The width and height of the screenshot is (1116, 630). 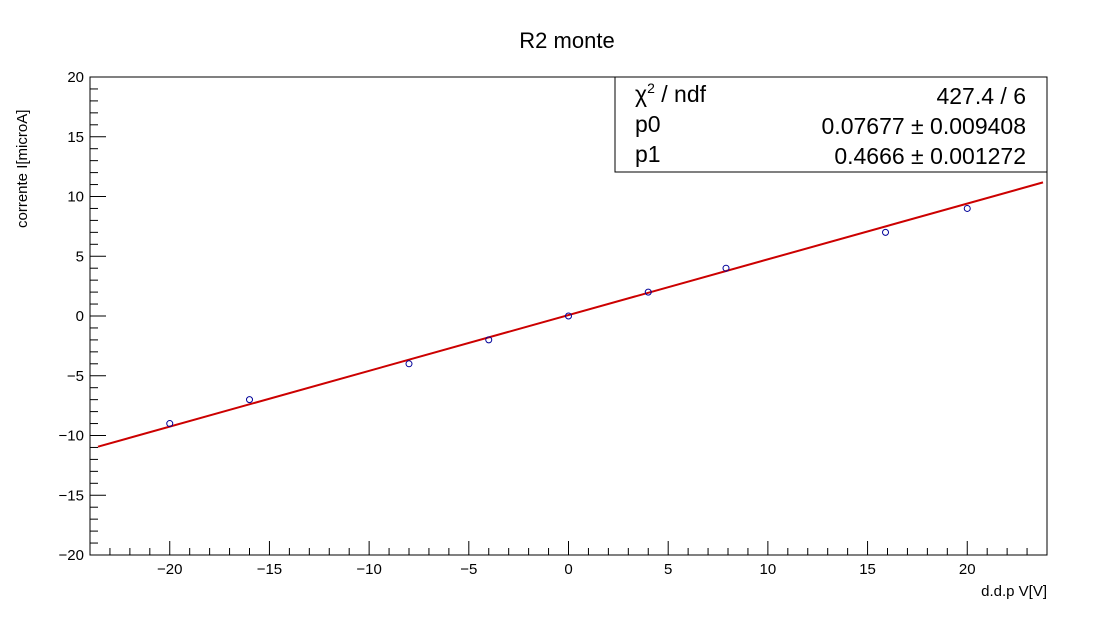 What do you see at coordinates (75, 376) in the screenshot?
I see `y-tick-label: −5` at bounding box center [75, 376].